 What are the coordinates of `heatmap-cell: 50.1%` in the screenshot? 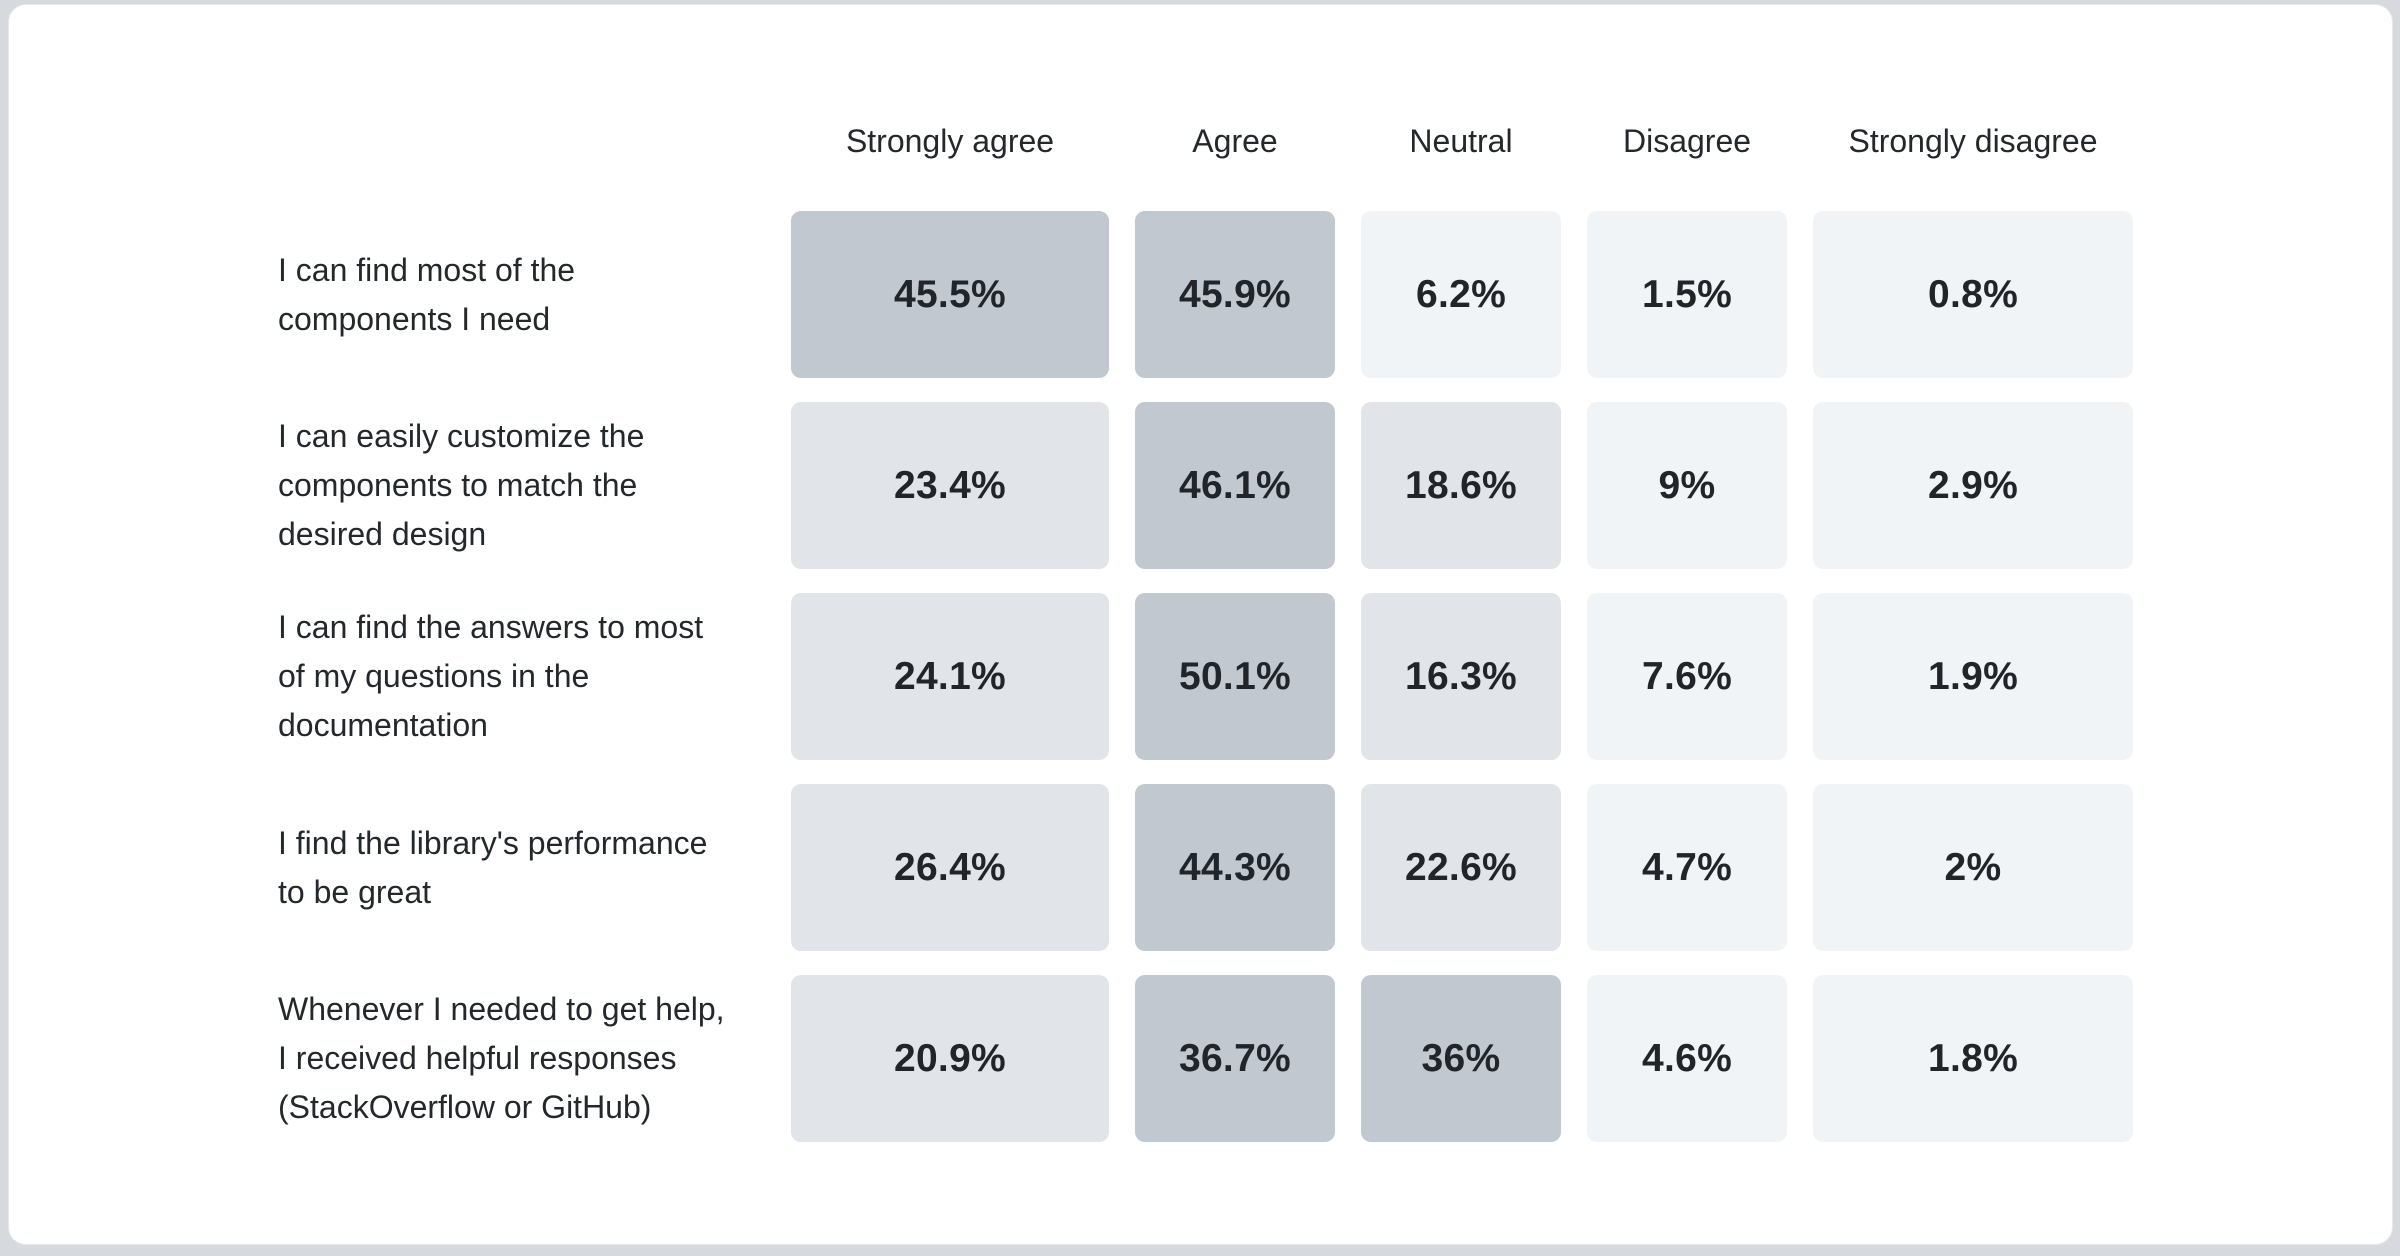 It's located at (1235, 676).